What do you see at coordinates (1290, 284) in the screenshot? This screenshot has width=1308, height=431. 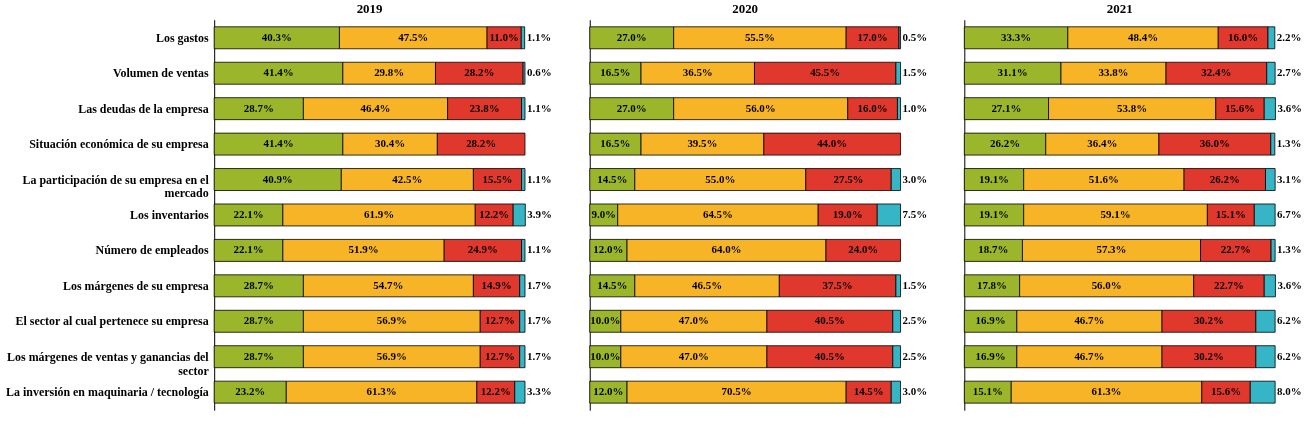 I see `data-label: 3.6%` at bounding box center [1290, 284].